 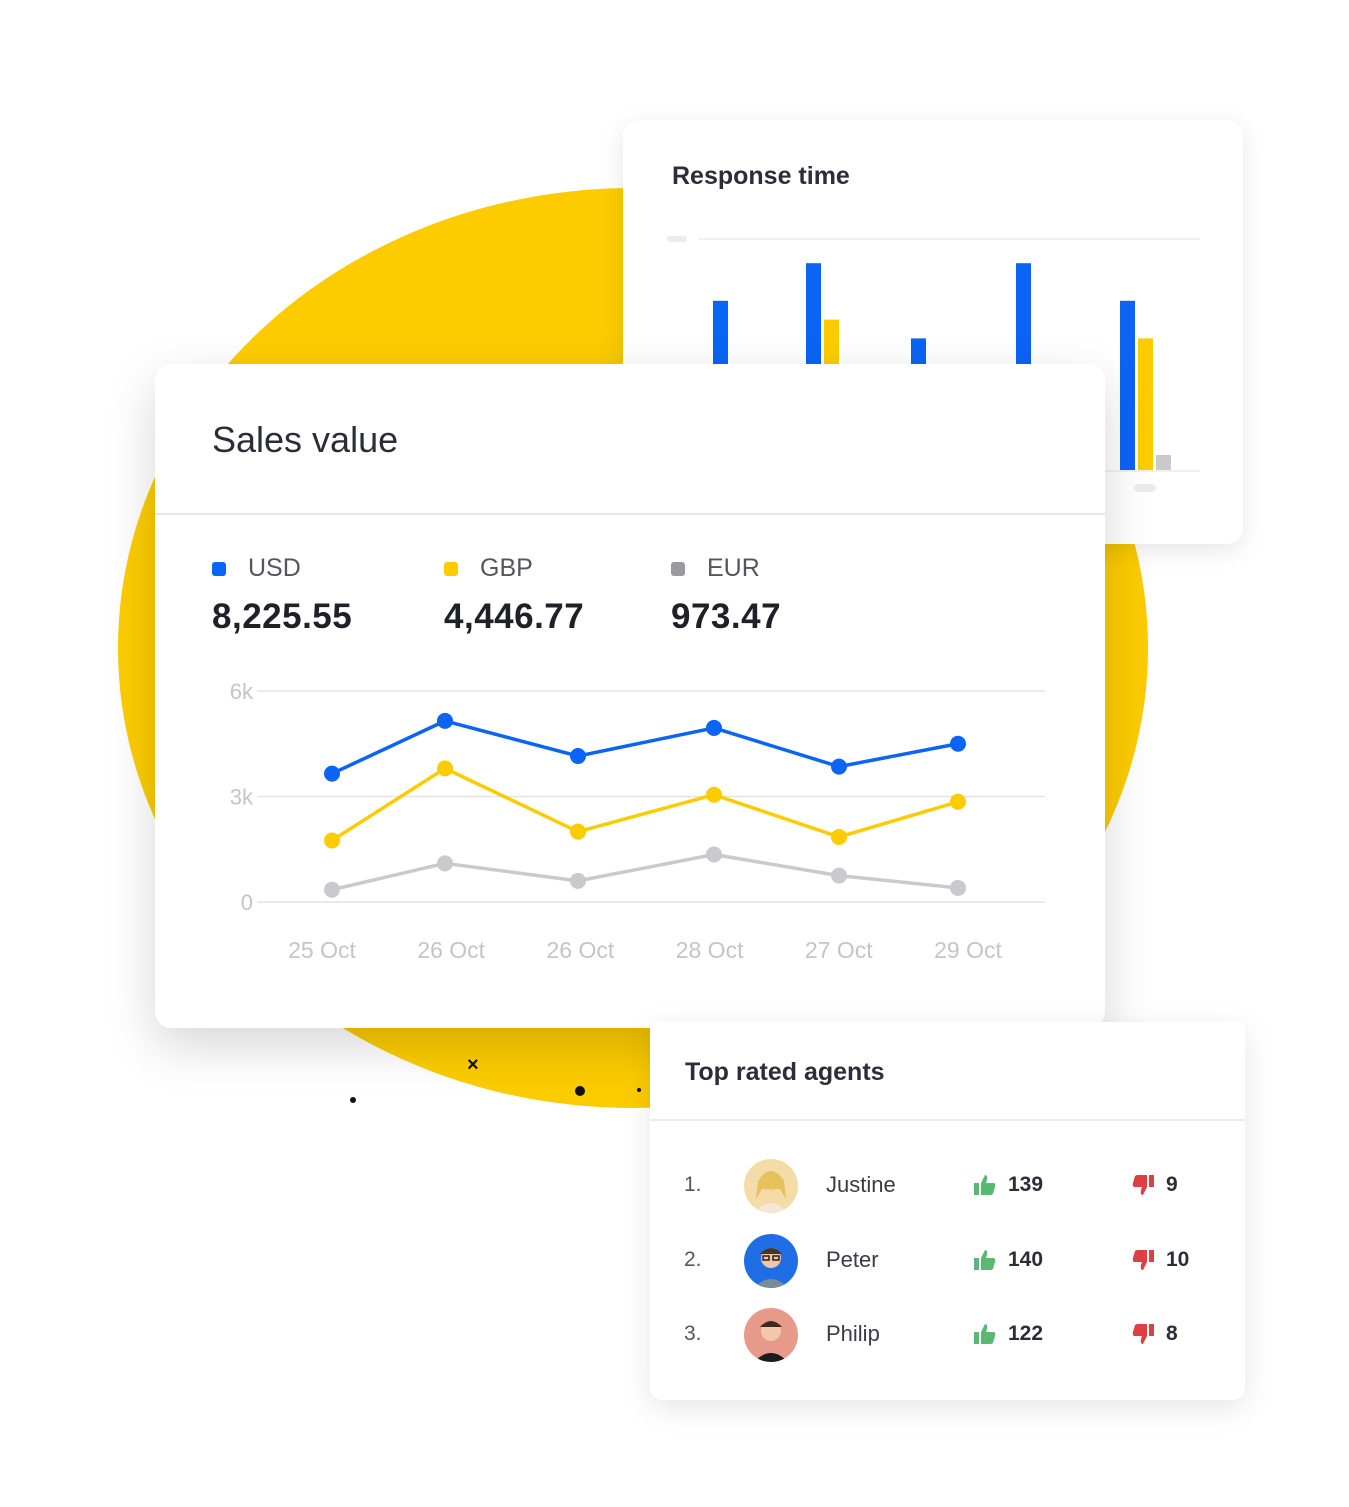 I want to click on eur-swatch, so click(x=678, y=568).